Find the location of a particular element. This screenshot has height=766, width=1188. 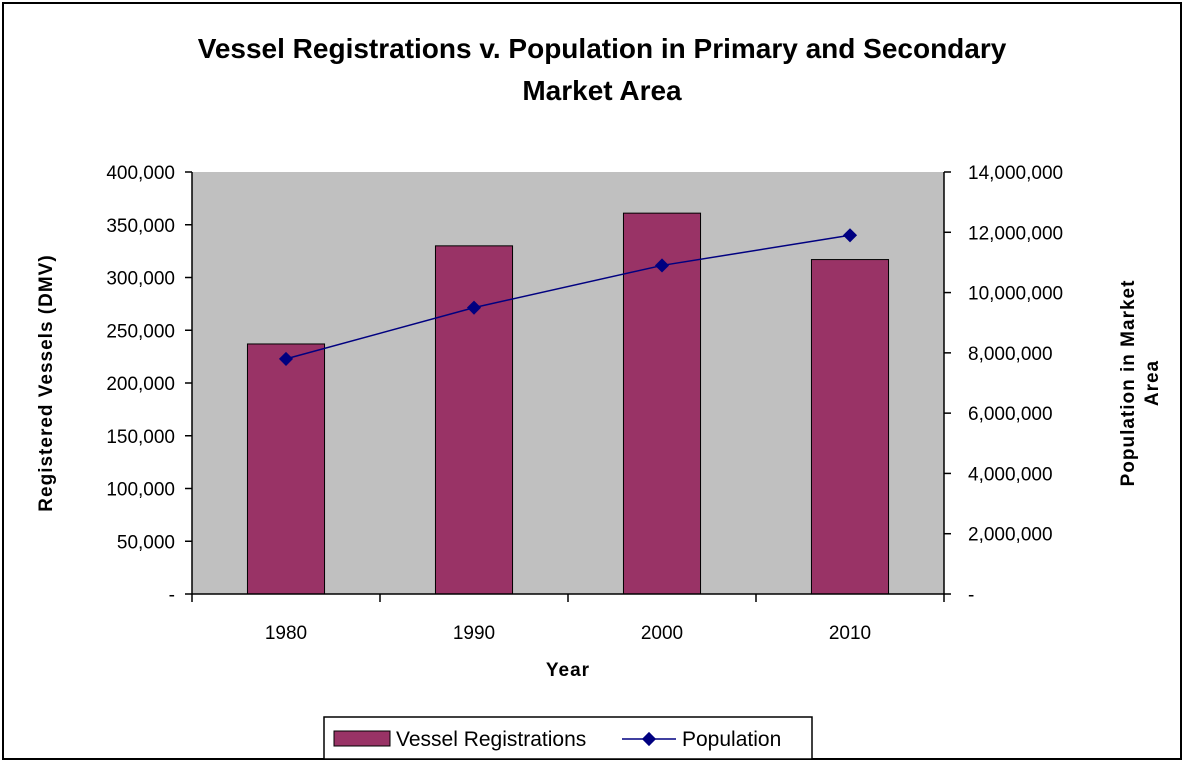

right-tick-label: - is located at coordinates (971, 595).